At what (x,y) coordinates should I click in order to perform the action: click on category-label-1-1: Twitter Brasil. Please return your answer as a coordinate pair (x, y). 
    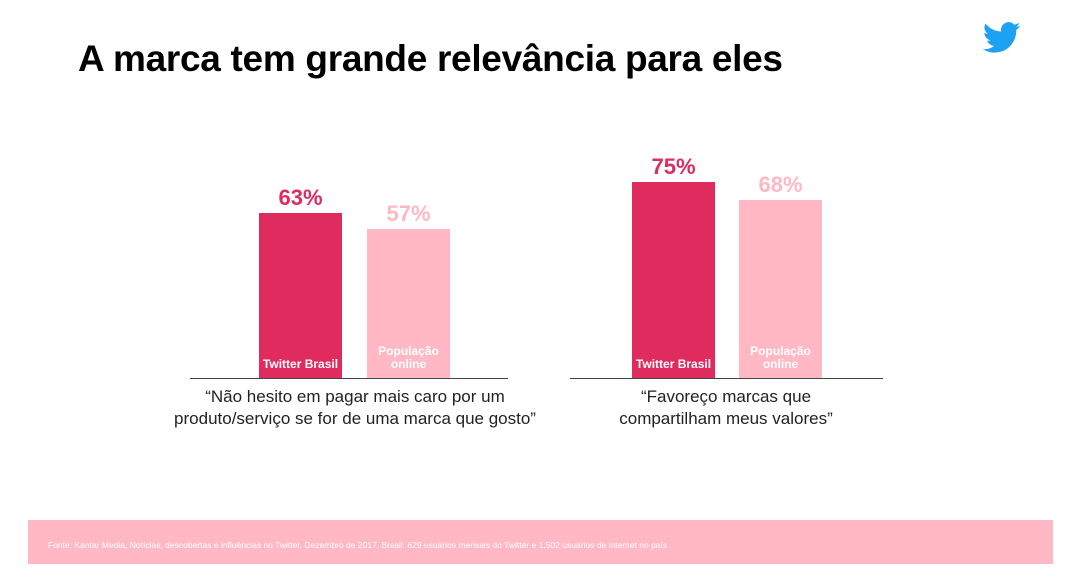
    Looking at the image, I should click on (300, 364).